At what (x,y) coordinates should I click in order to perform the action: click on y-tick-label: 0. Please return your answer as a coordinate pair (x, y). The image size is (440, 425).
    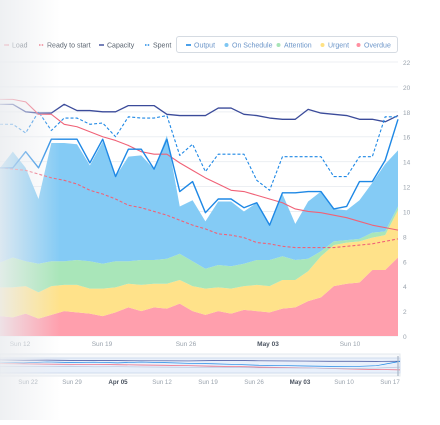
    Looking at the image, I should click on (405, 337).